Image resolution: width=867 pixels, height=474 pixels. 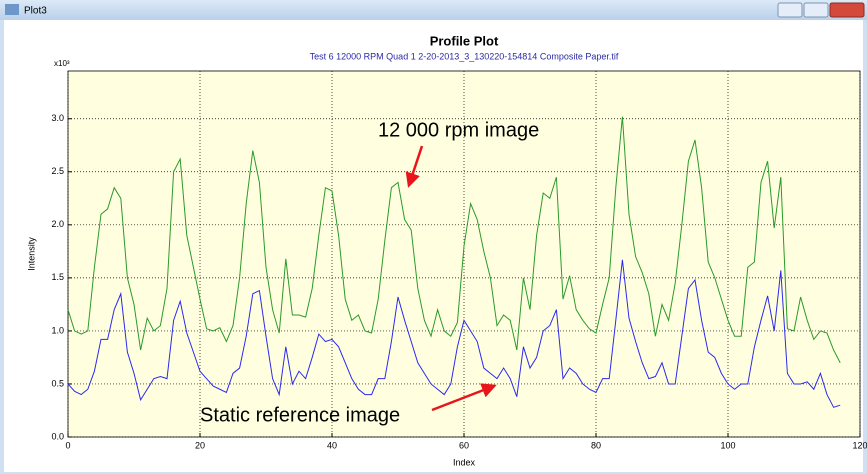 I want to click on y-tick-label: 2.5, so click(x=57, y=171).